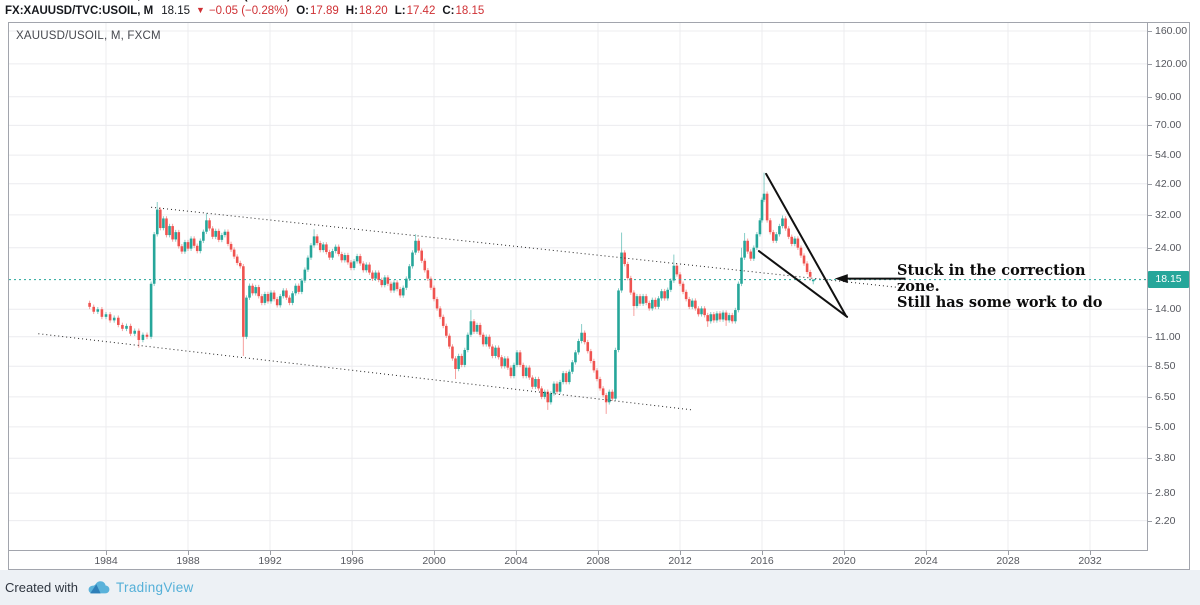  I want to click on header-segment: C:, so click(451, 1).